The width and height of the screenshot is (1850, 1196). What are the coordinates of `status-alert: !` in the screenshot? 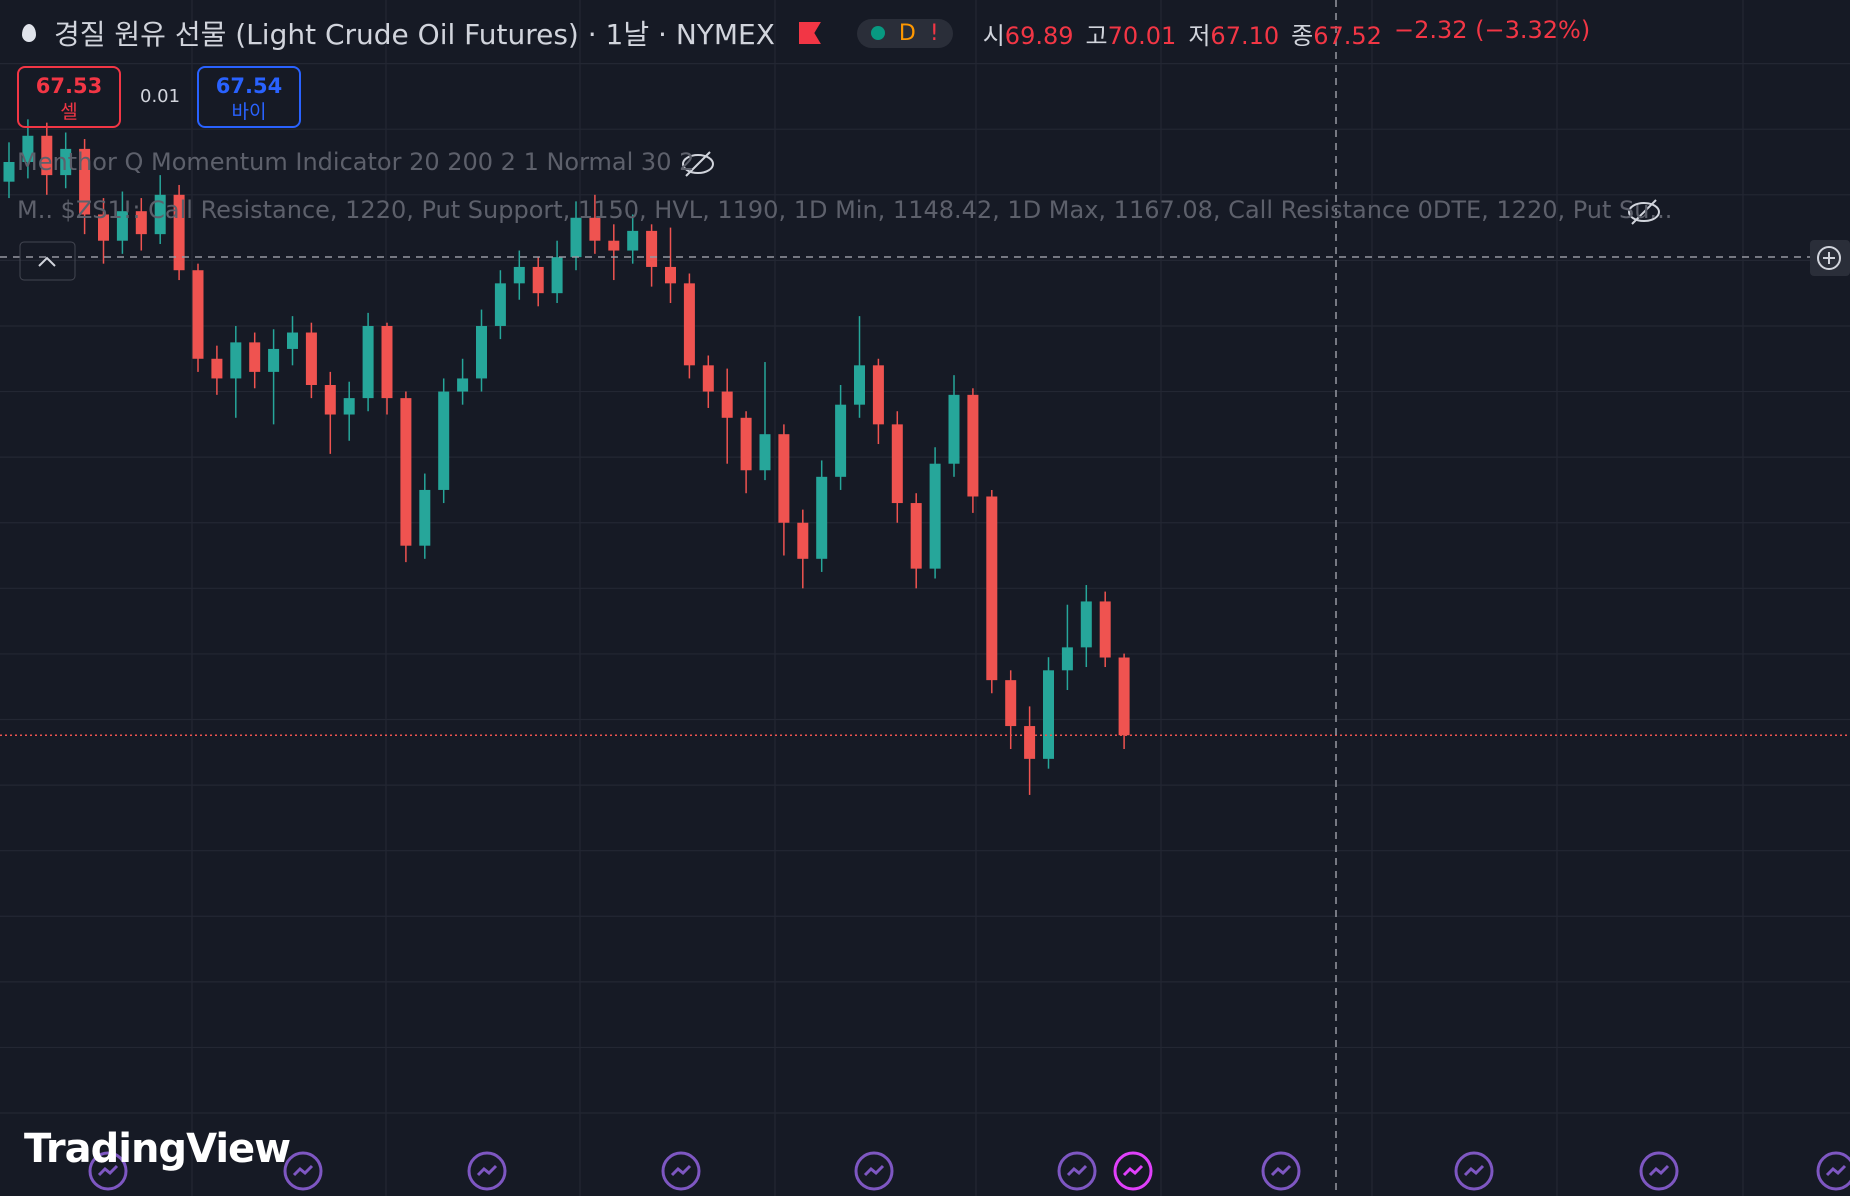 It's located at (934, 33).